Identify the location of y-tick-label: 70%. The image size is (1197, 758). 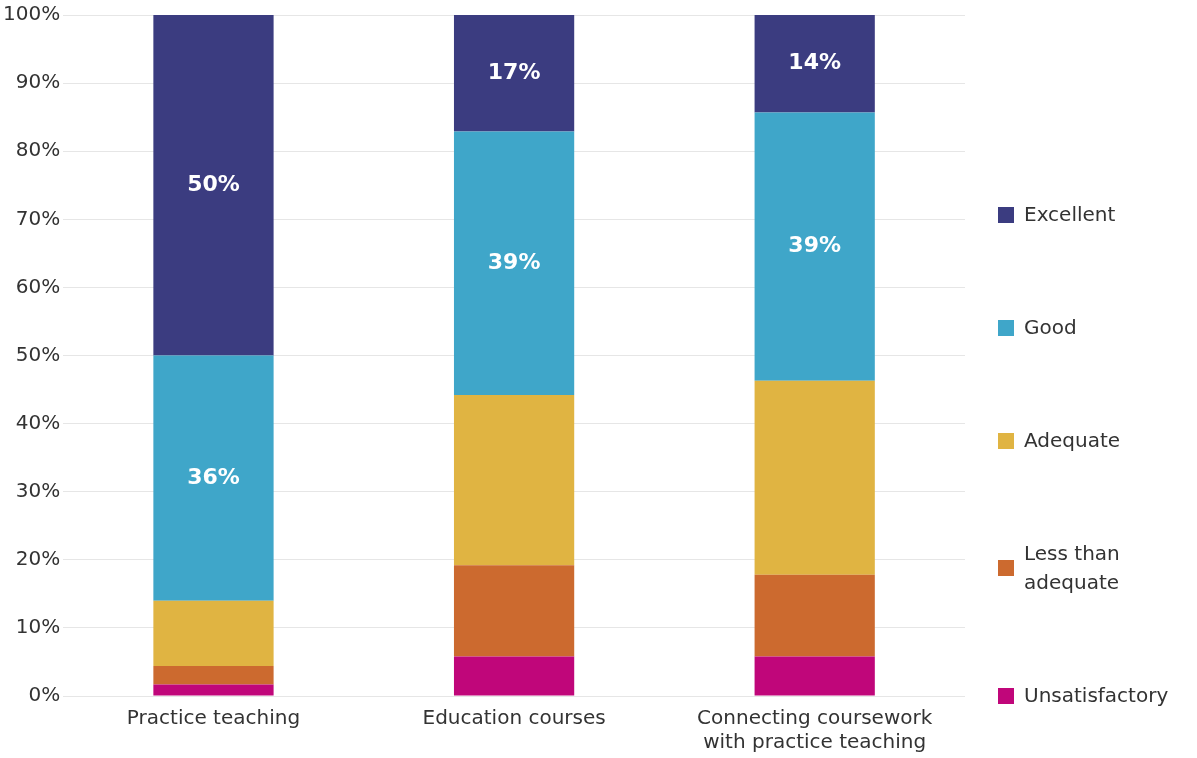
(38, 217).